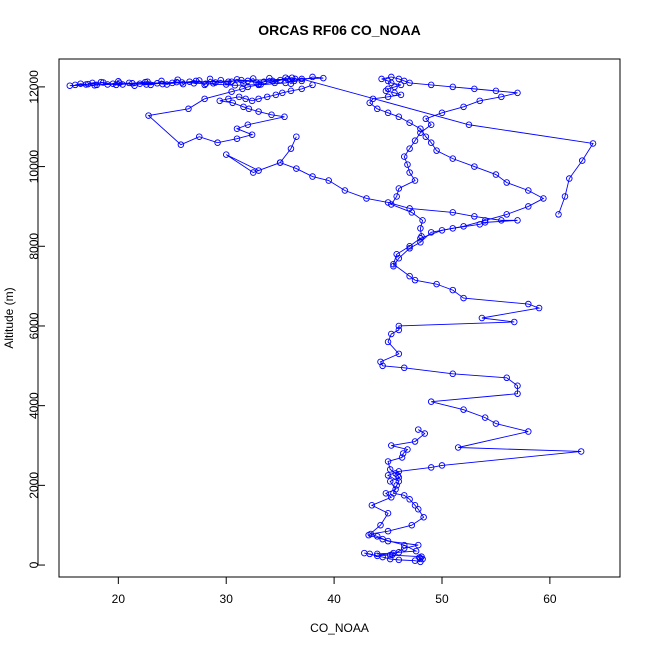 This screenshot has width=650, height=650. I want to click on y-tick-label: 4000, so click(34, 405).